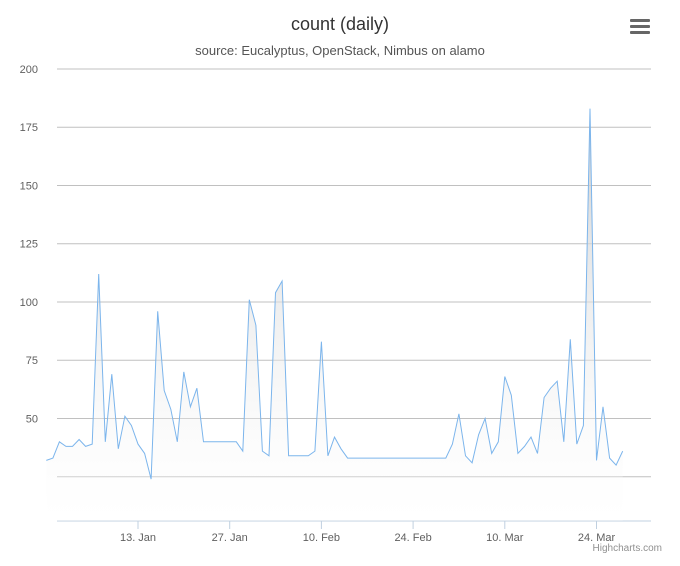  I want to click on y-tick-label: 175, so click(29, 128).